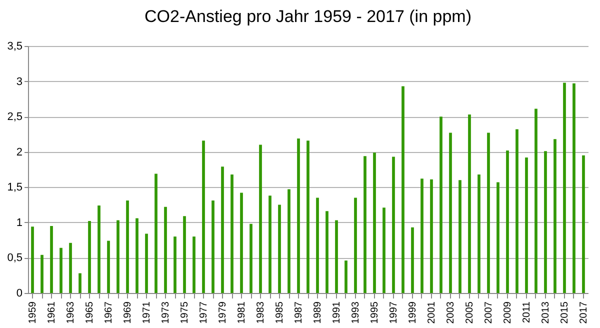 The height and width of the screenshot is (328, 600). Describe the element at coordinates (33, 312) in the screenshot. I see `x-tick-label: 1959` at that location.